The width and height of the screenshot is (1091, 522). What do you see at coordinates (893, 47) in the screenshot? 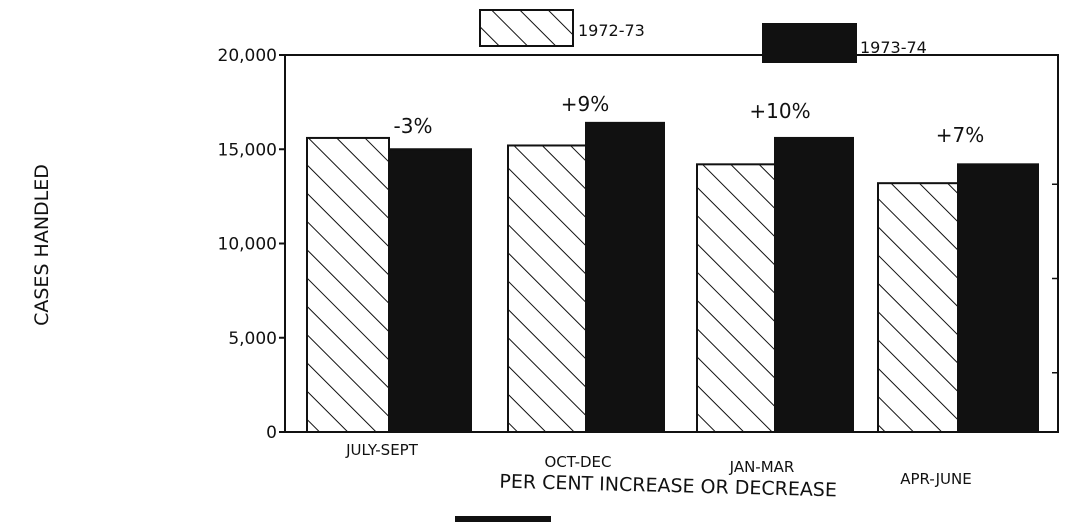
I see `legend-label-1973-74: 1973-74` at bounding box center [893, 47].